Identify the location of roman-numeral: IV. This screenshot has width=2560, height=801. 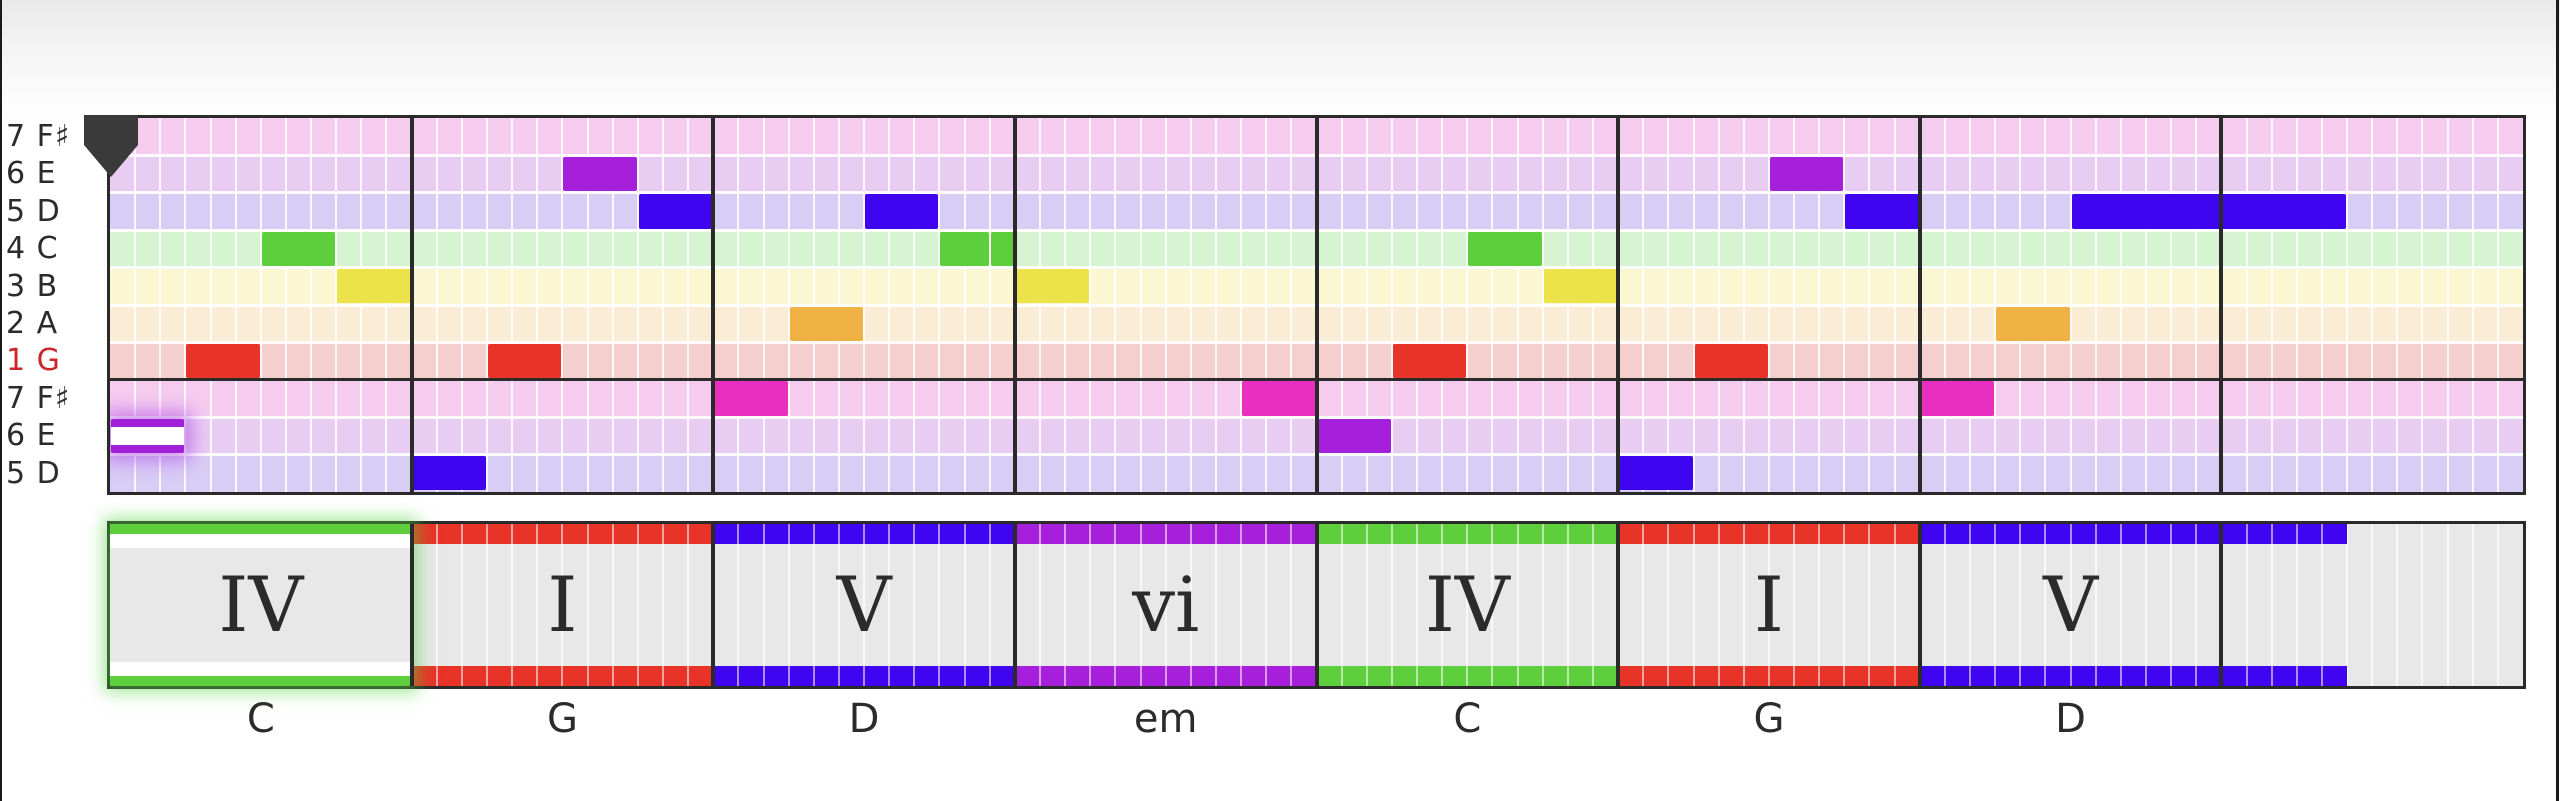
(1467, 604).